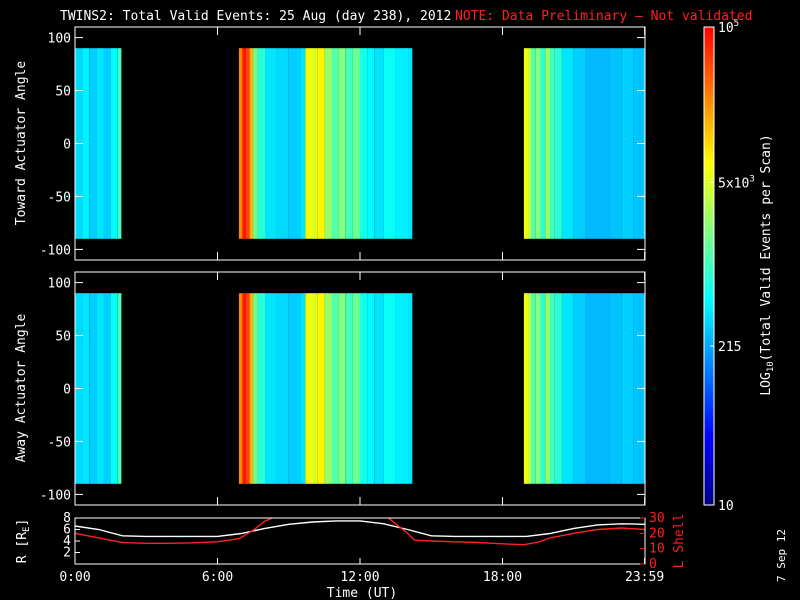 This screenshot has width=800, height=600. Describe the element at coordinates (360, 529) in the screenshot. I see `r-series-line` at that location.